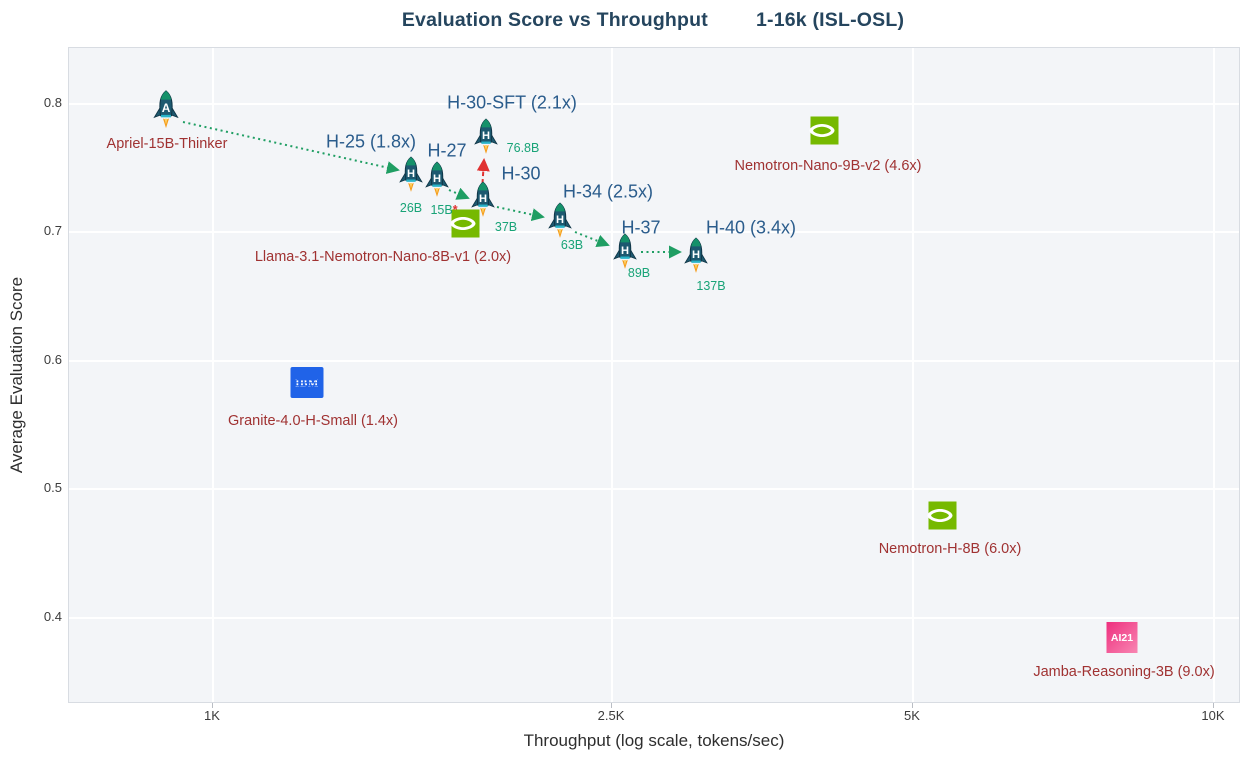 This screenshot has height=768, width=1248. What do you see at coordinates (512, 102) in the screenshot?
I see `model-name-label: H-30-SFT (2.1x)` at bounding box center [512, 102].